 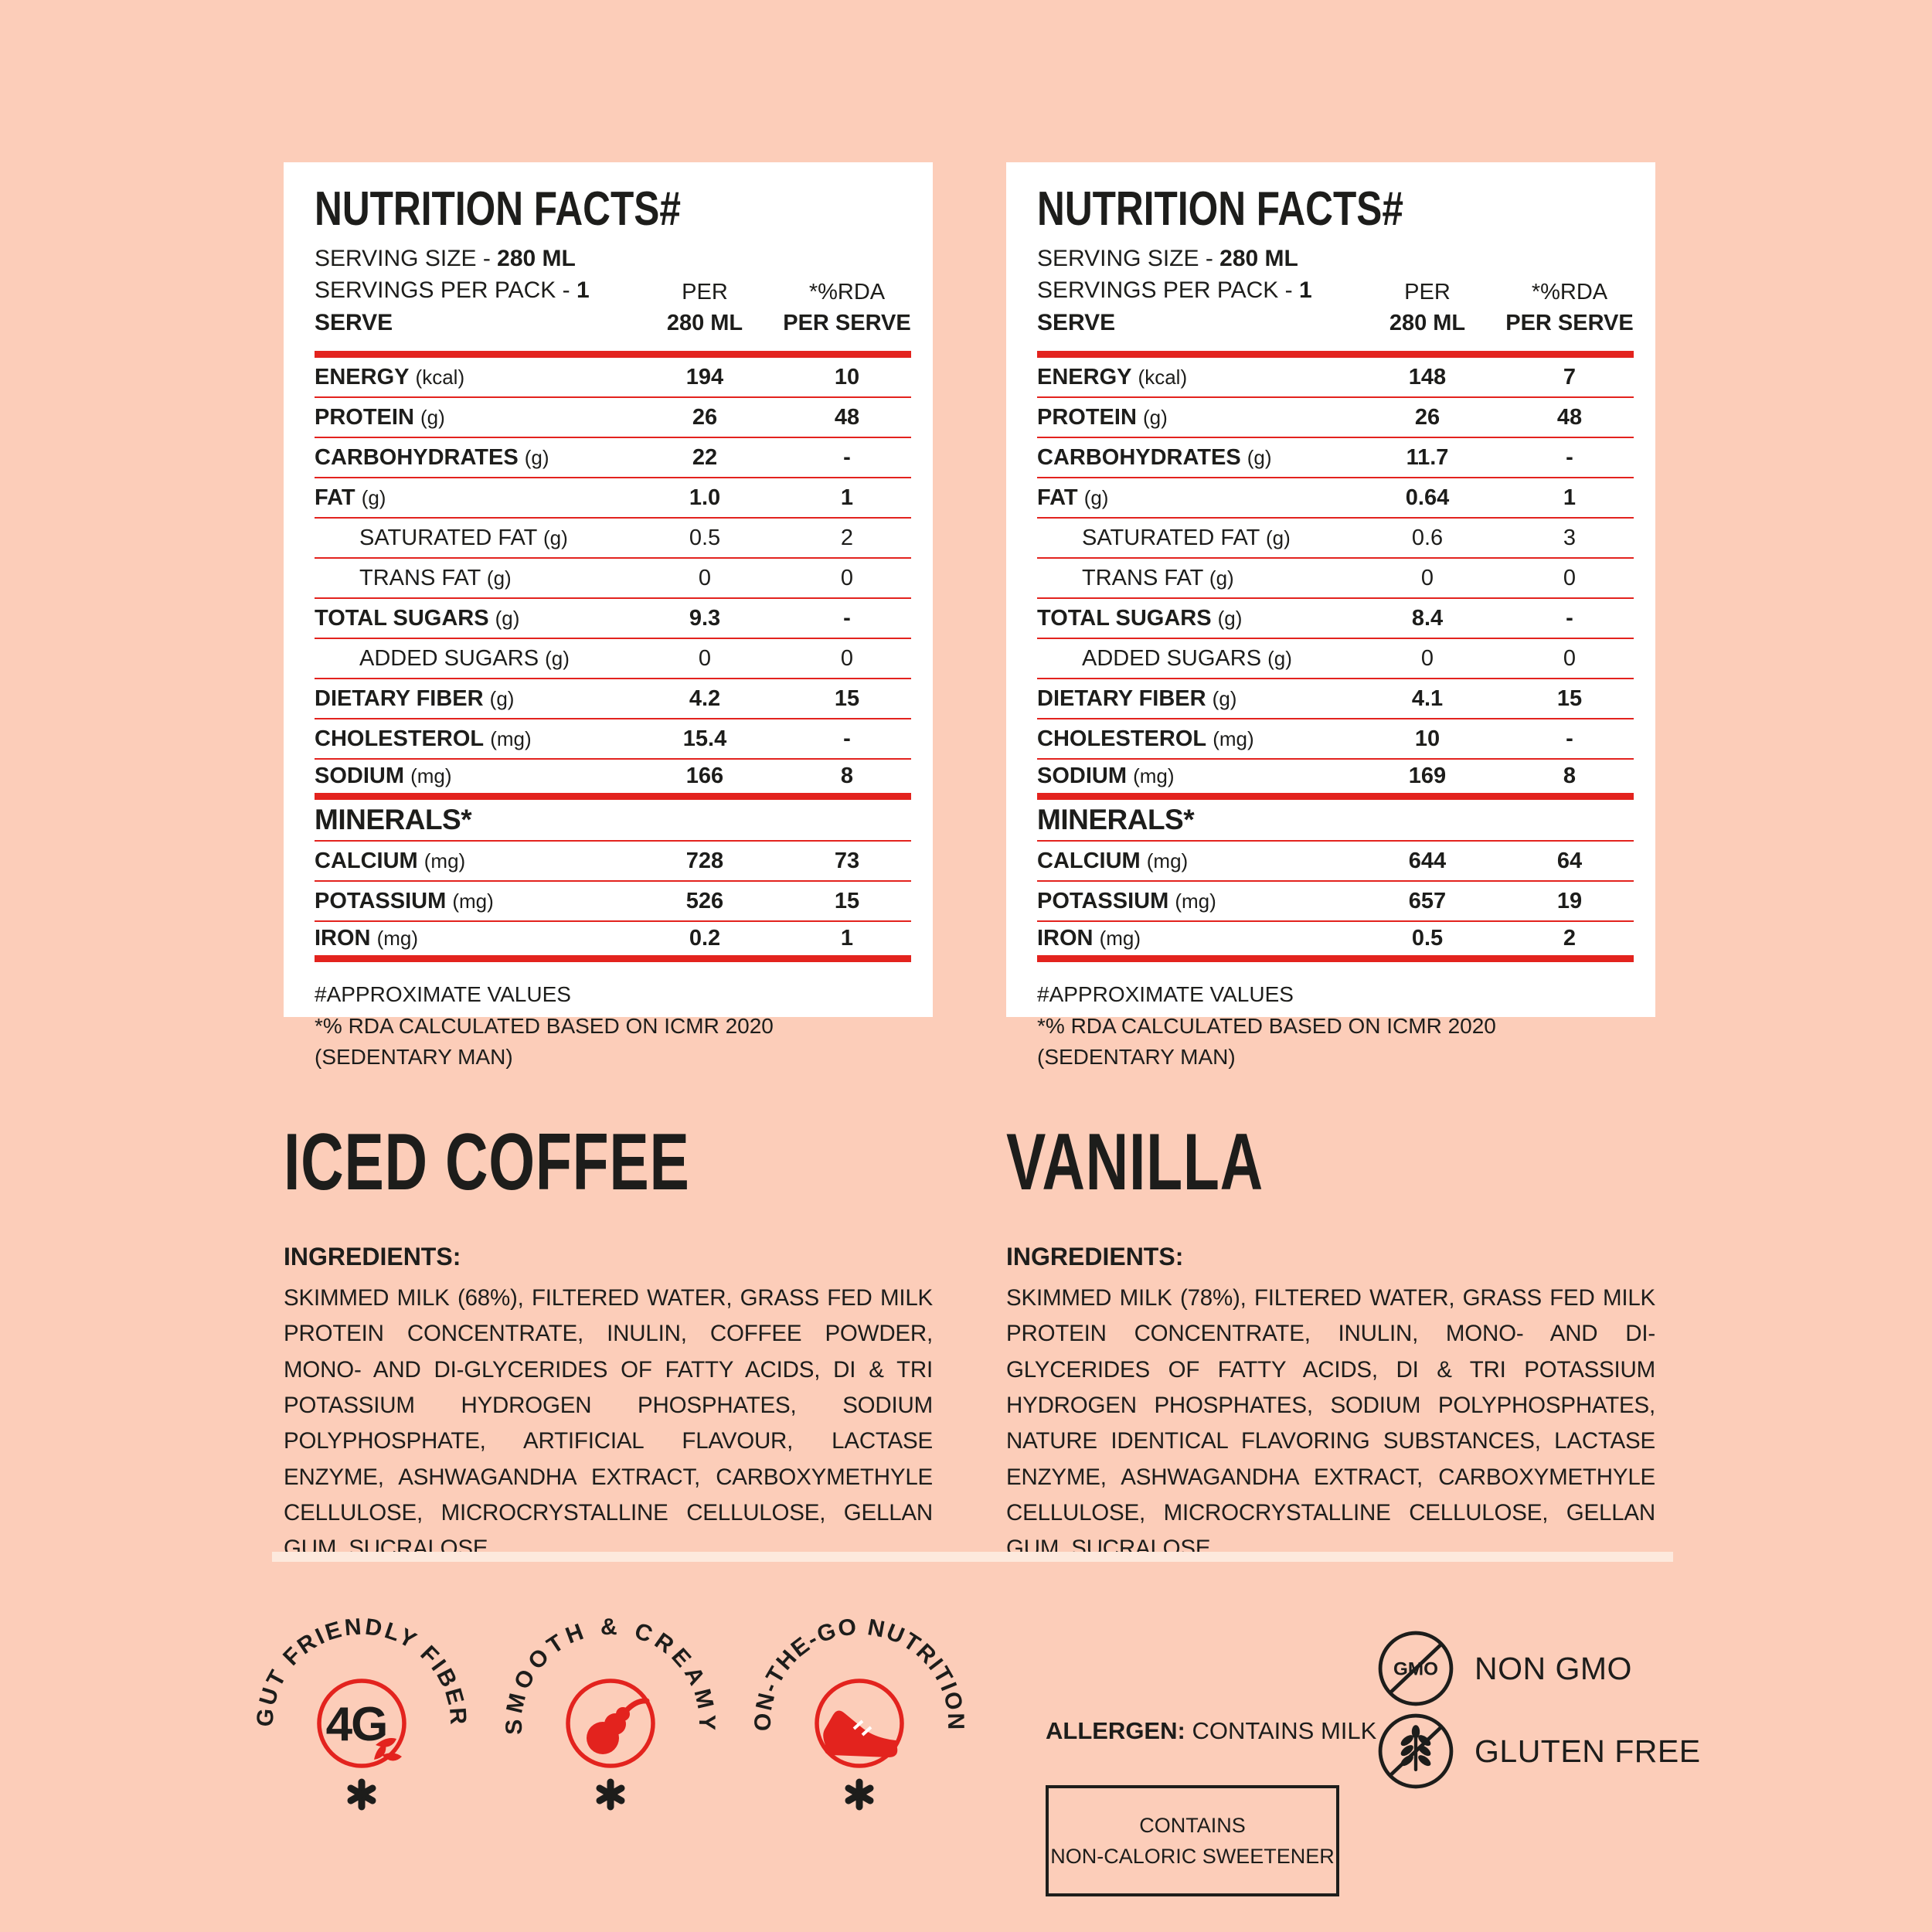 I want to click on sweetener-line1: CONTAINS, so click(x=1192, y=1825).